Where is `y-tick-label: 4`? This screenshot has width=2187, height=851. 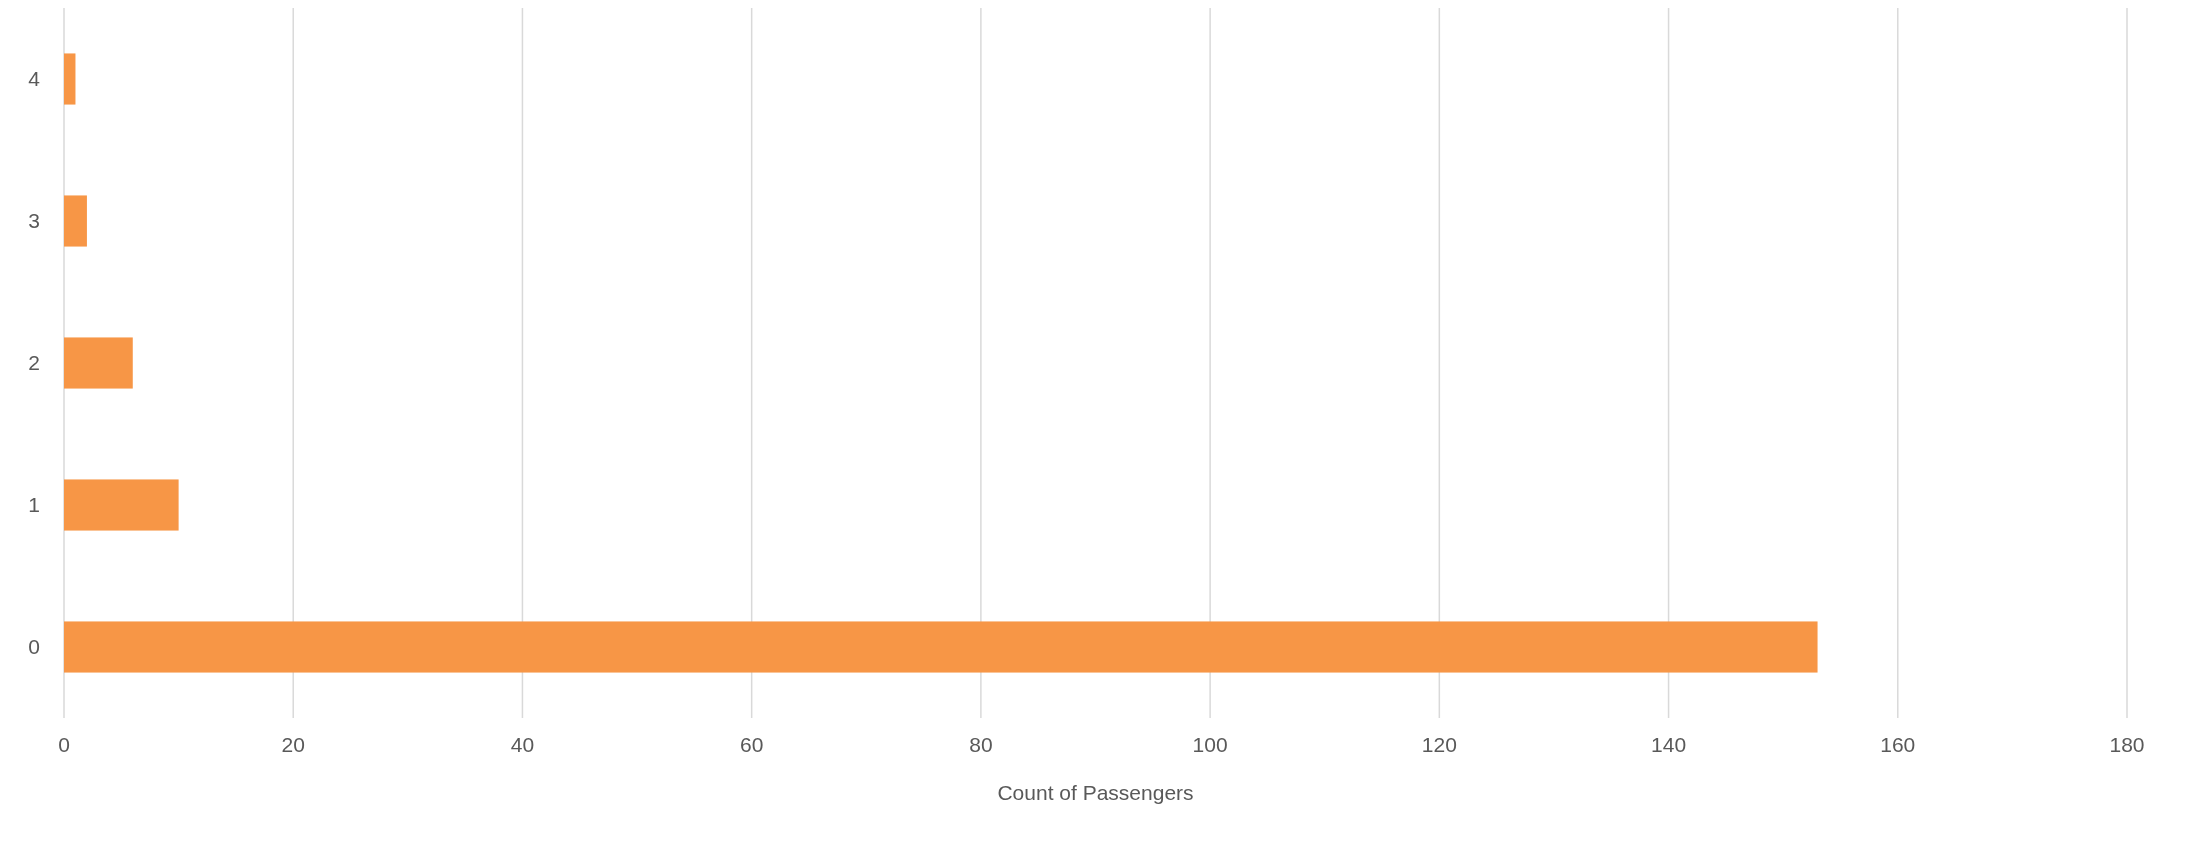
y-tick-label: 4 is located at coordinates (34, 79).